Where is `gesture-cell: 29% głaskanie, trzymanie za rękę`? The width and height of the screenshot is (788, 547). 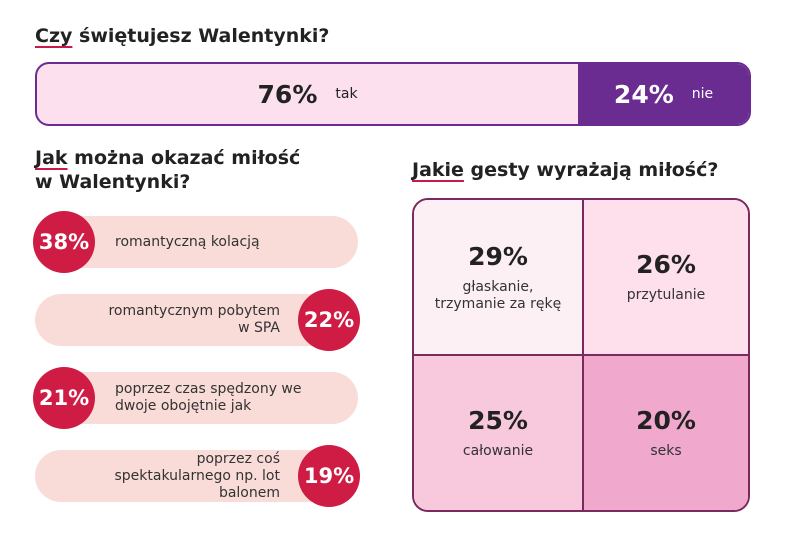
gesture-cell: 29% głaskanie, trzymanie za rękę is located at coordinates (499, 278).